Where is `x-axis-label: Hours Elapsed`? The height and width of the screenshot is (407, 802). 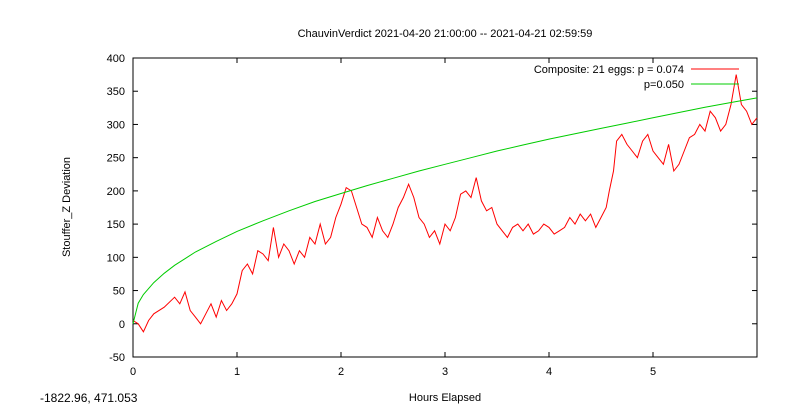 x-axis-label: Hours Elapsed is located at coordinates (445, 398).